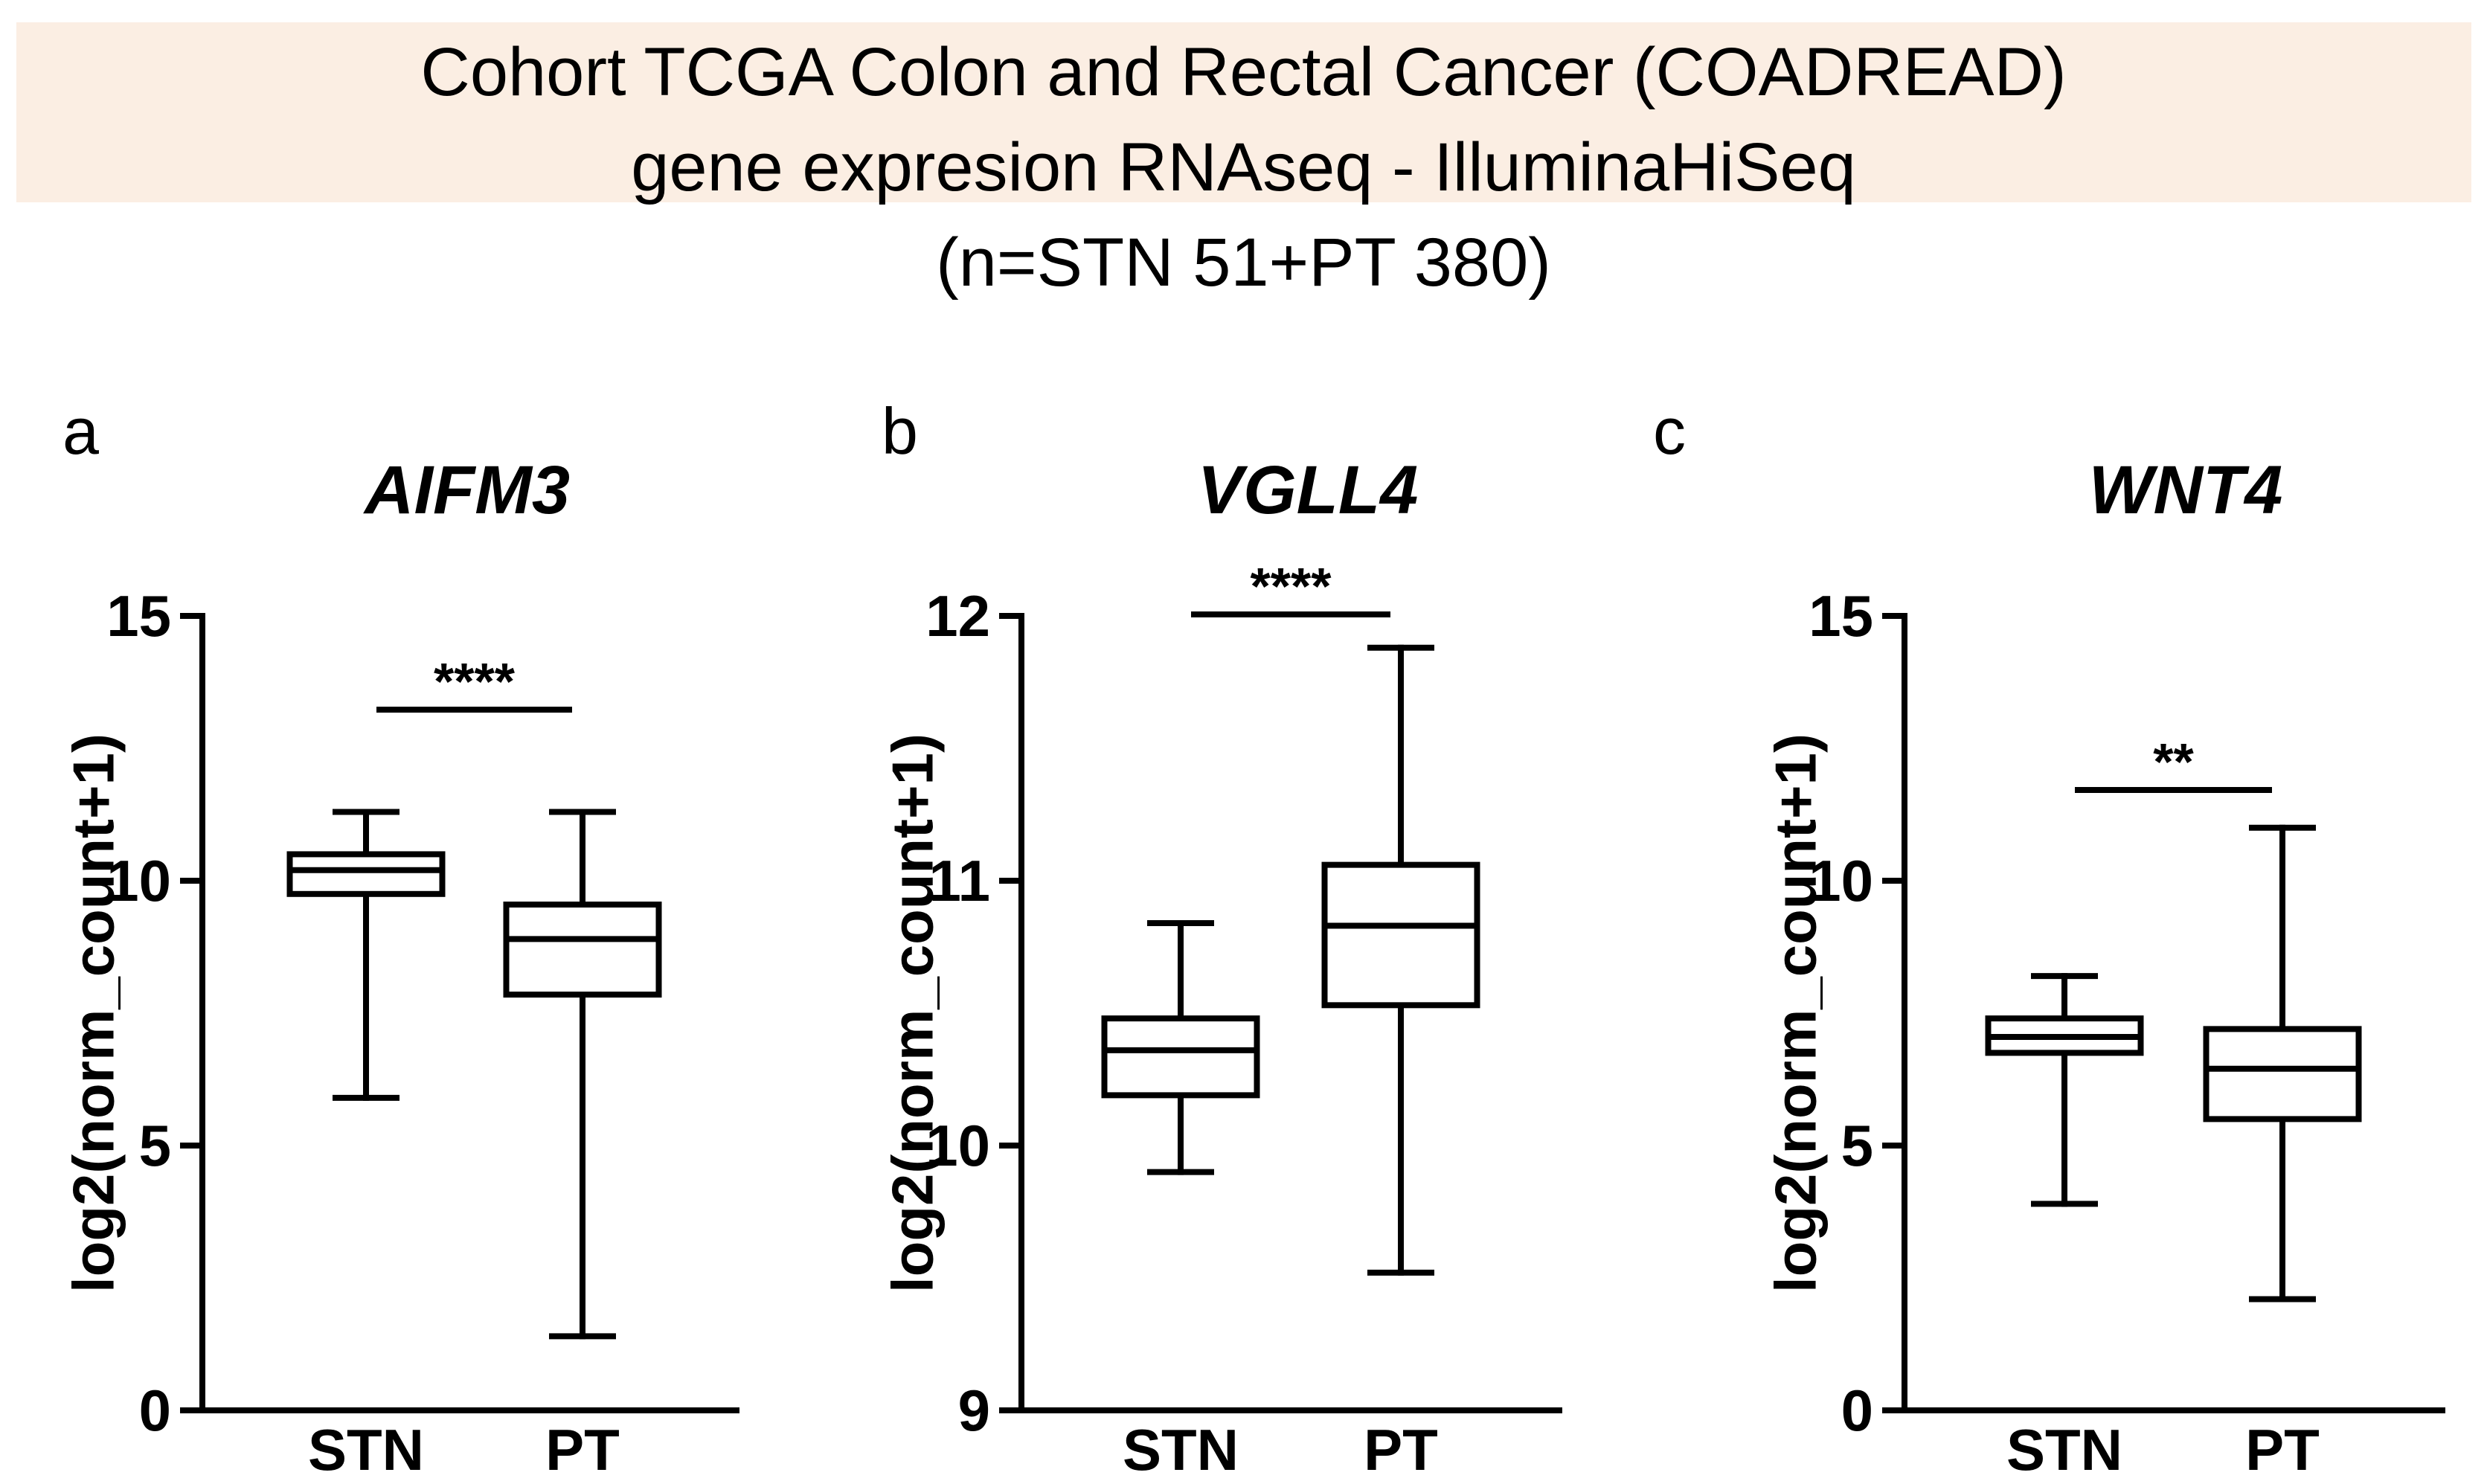  I want to click on y-tick-label-c-0: 0, so click(1857, 1410).